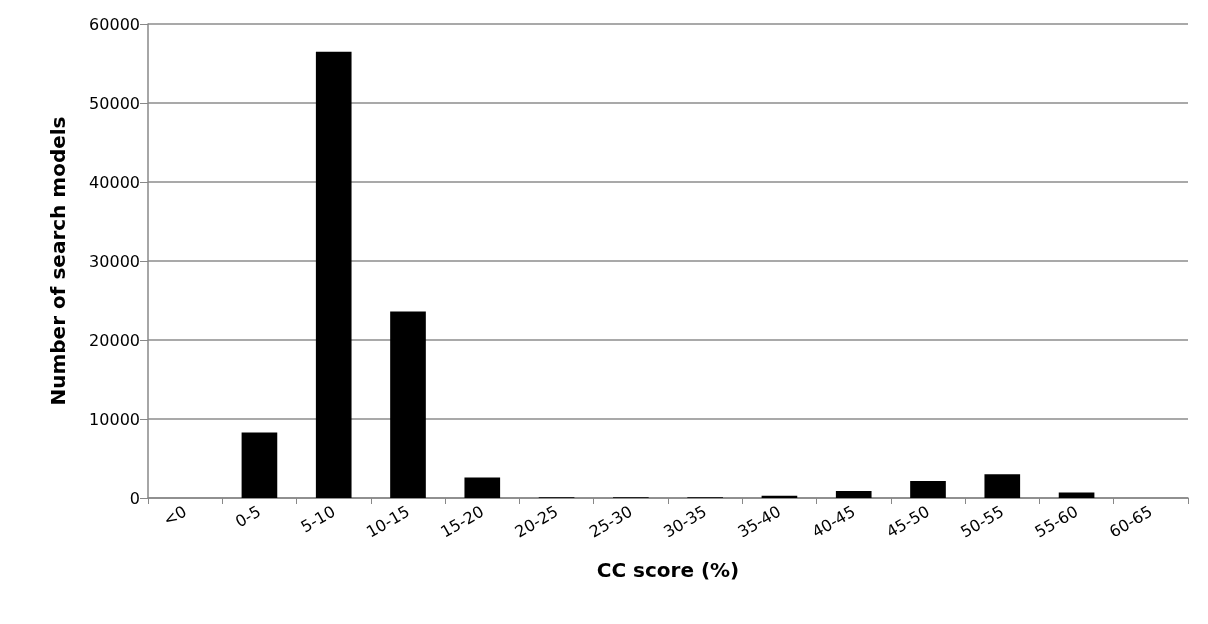 The width and height of the screenshot is (1208, 624). Describe the element at coordinates (248, 516) in the screenshot. I see `x-tick-label: 0-5` at that location.